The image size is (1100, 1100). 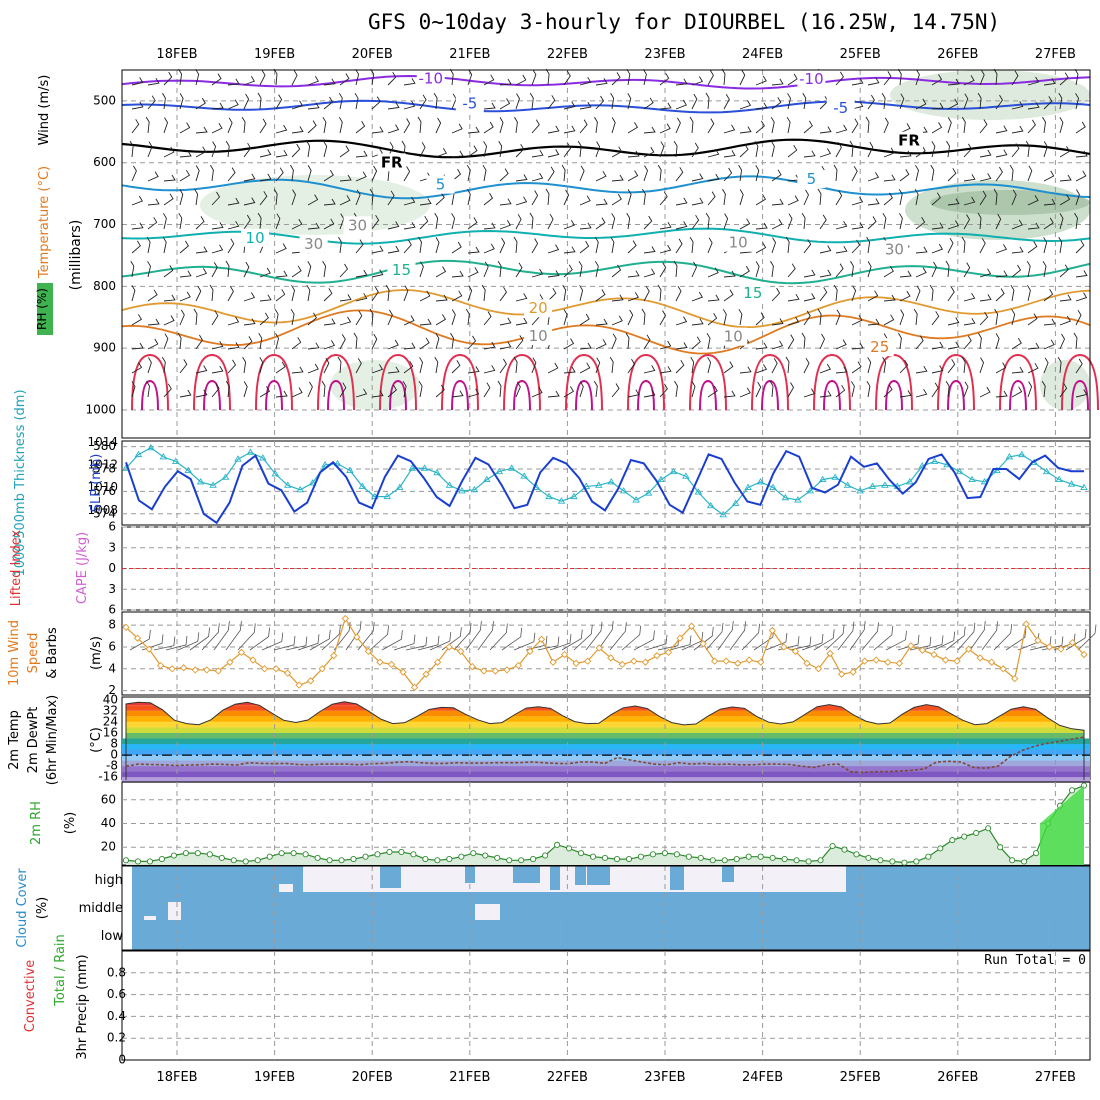 I want to click on dewpoint-line, so click(x=605, y=755).